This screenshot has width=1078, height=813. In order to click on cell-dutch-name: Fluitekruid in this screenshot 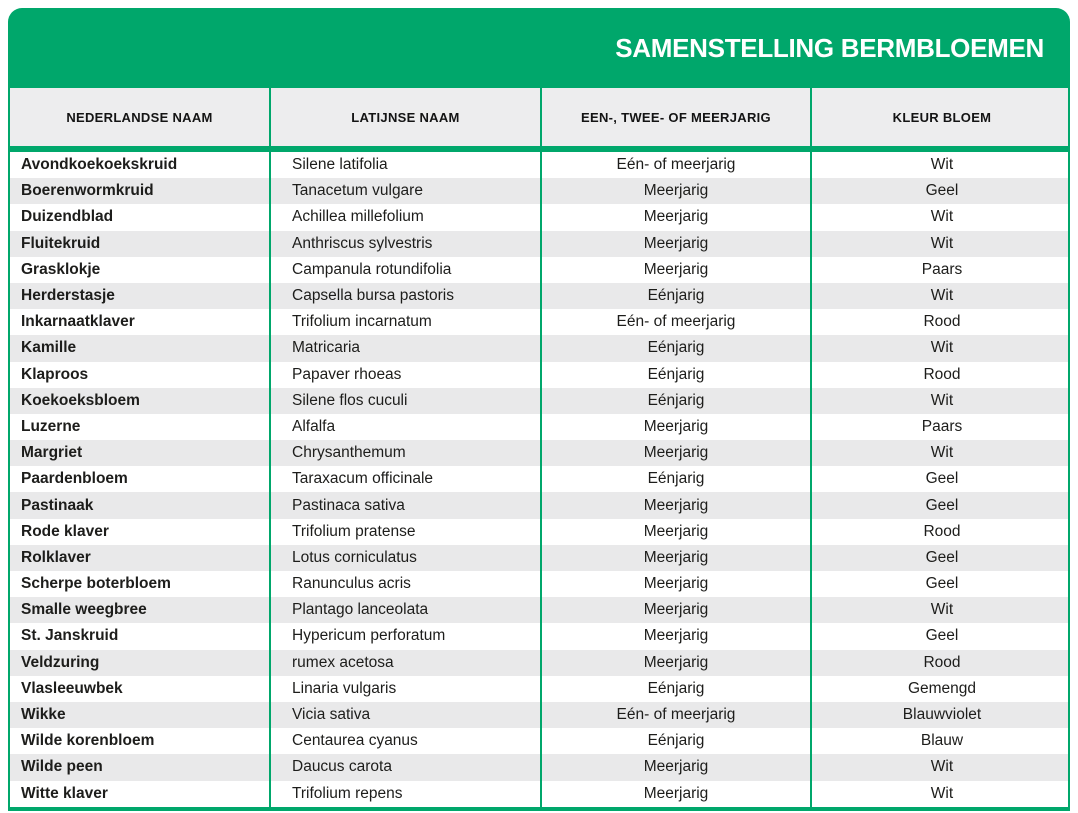, I will do `click(61, 243)`.